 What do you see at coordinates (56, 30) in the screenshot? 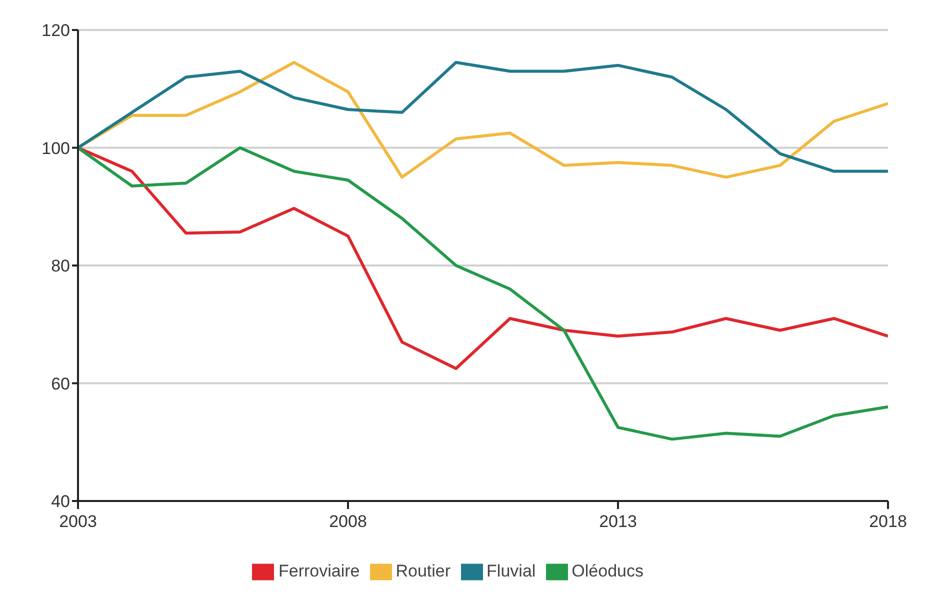
I see `y-tick-label: 120` at bounding box center [56, 30].